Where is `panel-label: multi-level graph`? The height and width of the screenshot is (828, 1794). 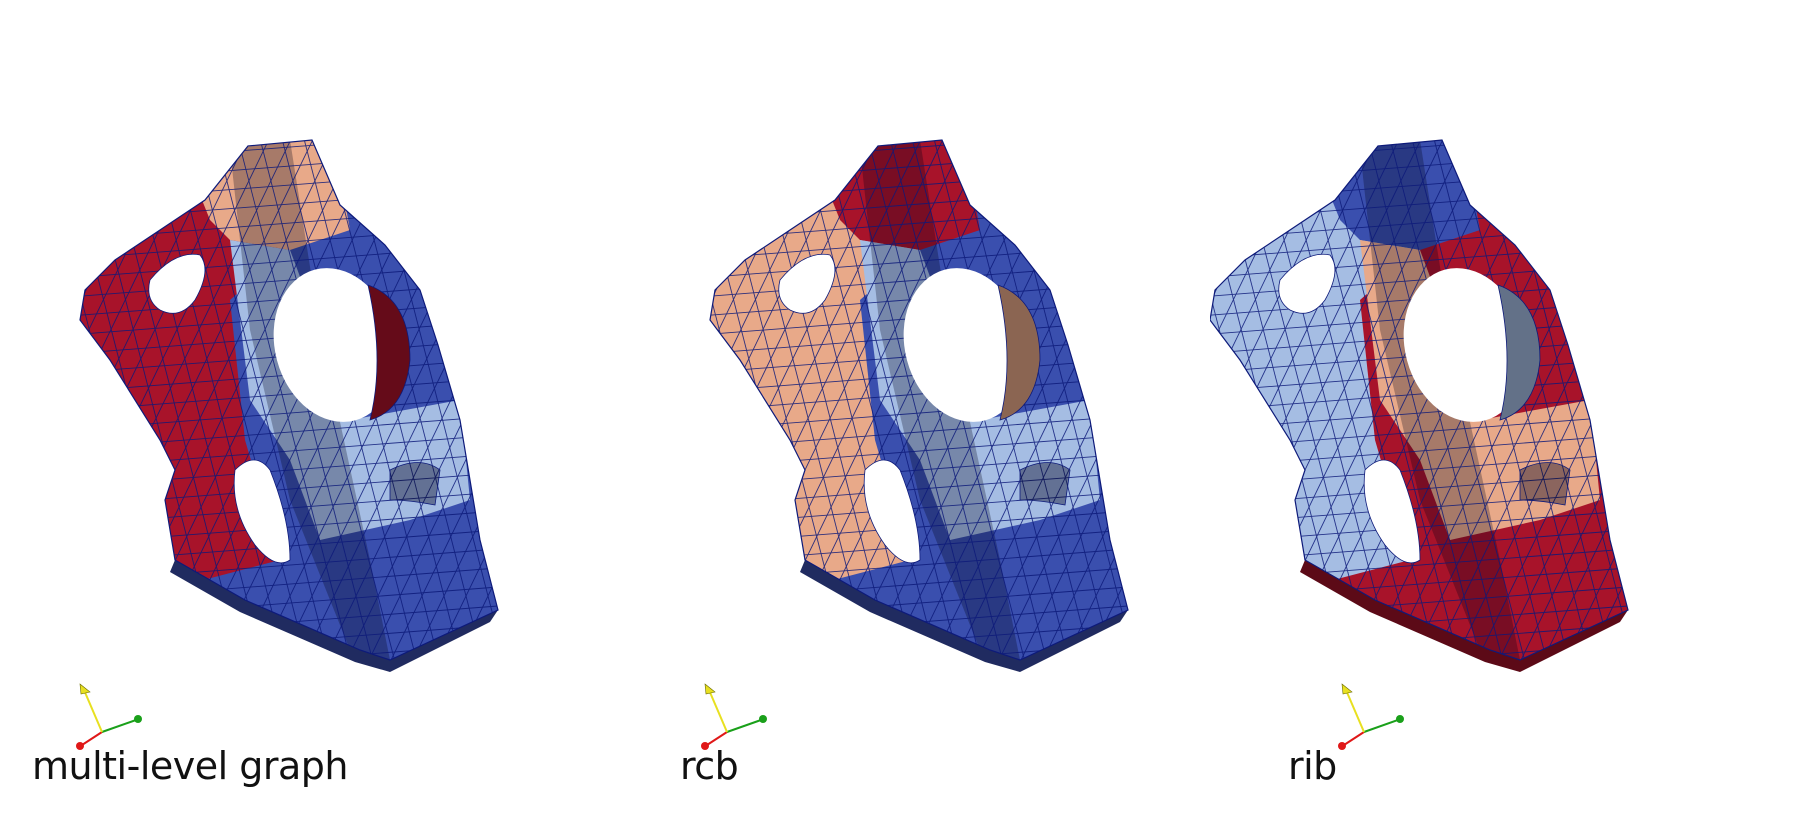
panel-label: multi-level graph is located at coordinates (190, 766).